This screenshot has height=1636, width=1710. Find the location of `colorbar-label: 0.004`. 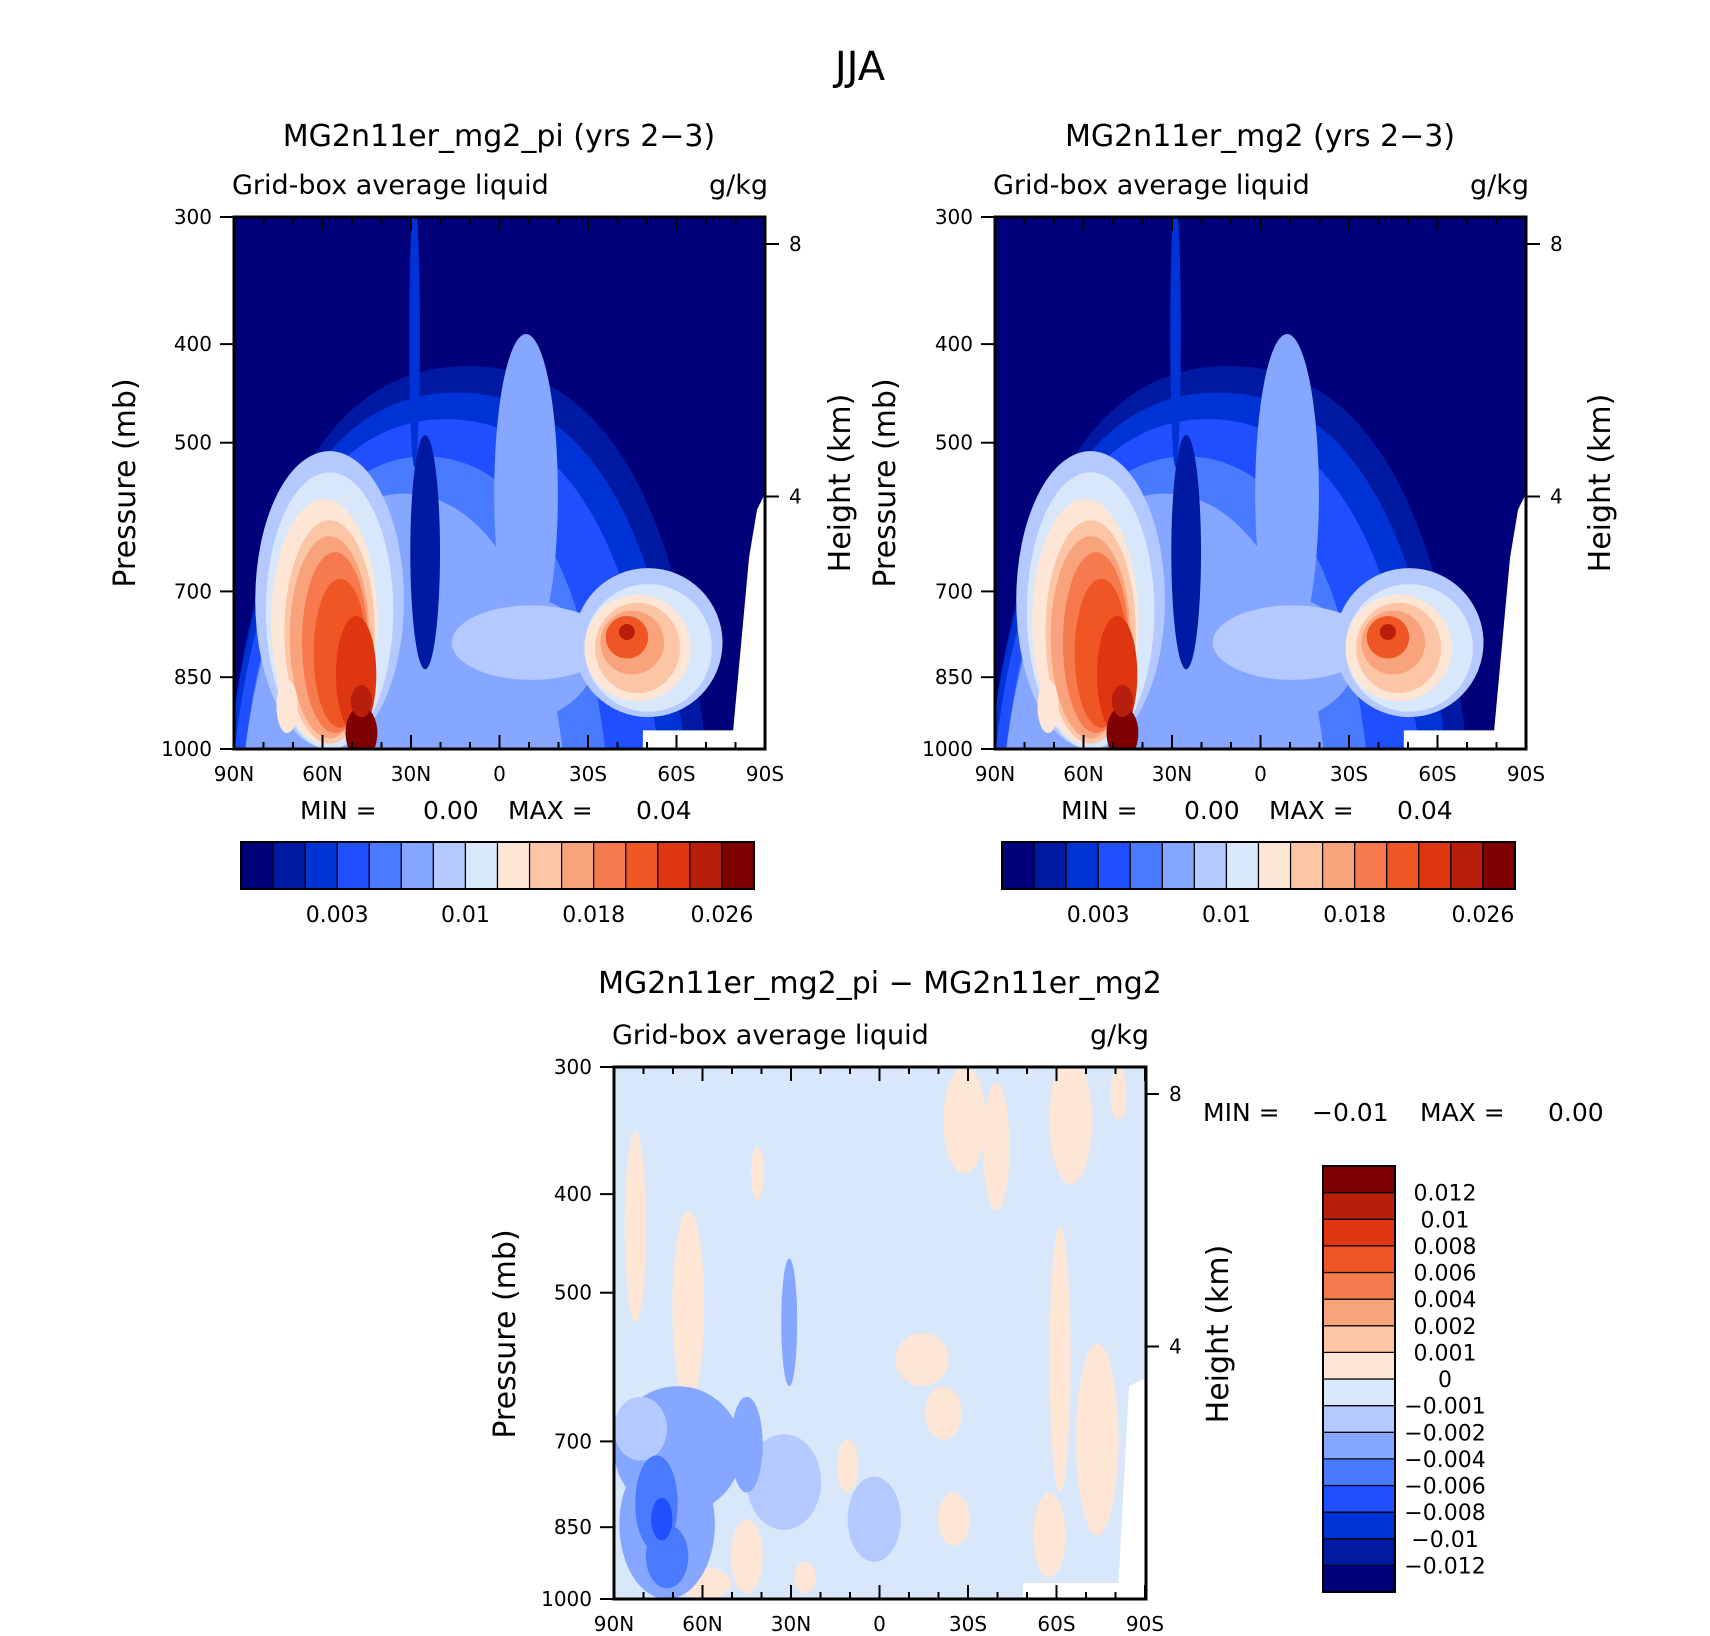

colorbar-label: 0.004 is located at coordinates (1445, 1300).